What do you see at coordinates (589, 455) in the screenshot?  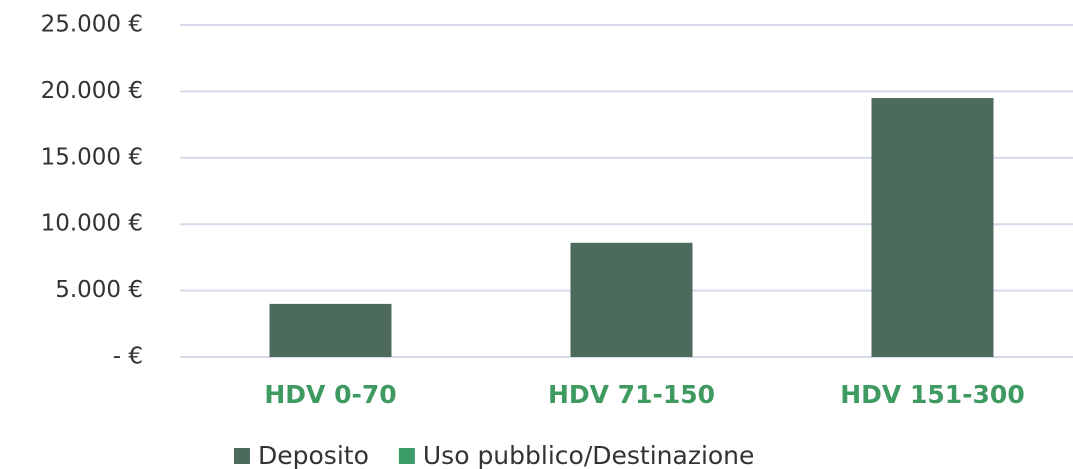 I see `legend-label: Uso pubblico/Destinazione` at bounding box center [589, 455].